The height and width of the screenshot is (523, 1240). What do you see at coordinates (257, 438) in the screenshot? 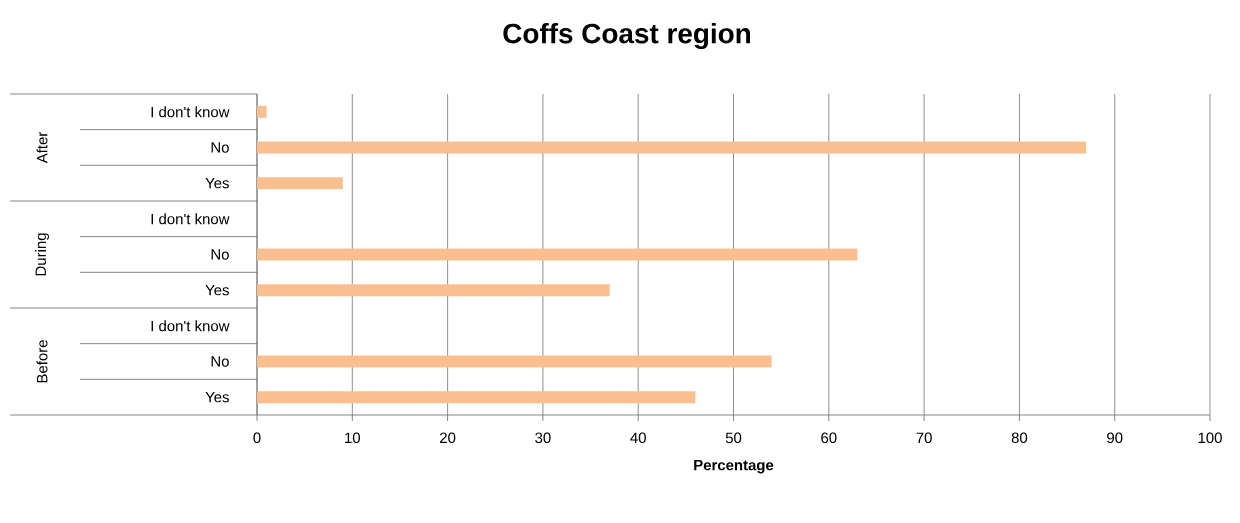
I see `x-tick-label: 0` at bounding box center [257, 438].